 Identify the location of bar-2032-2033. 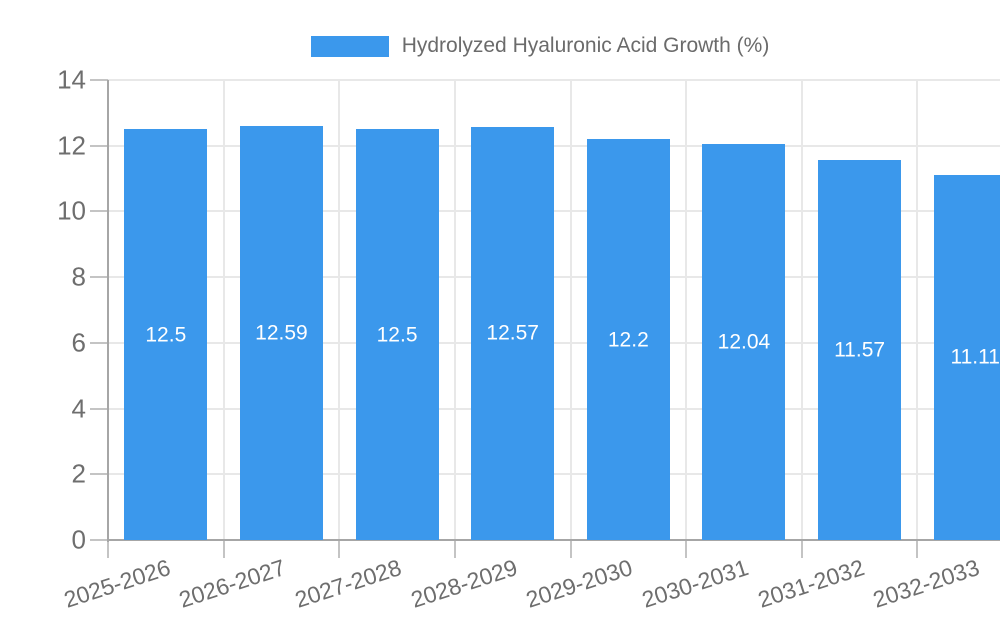
(966, 357).